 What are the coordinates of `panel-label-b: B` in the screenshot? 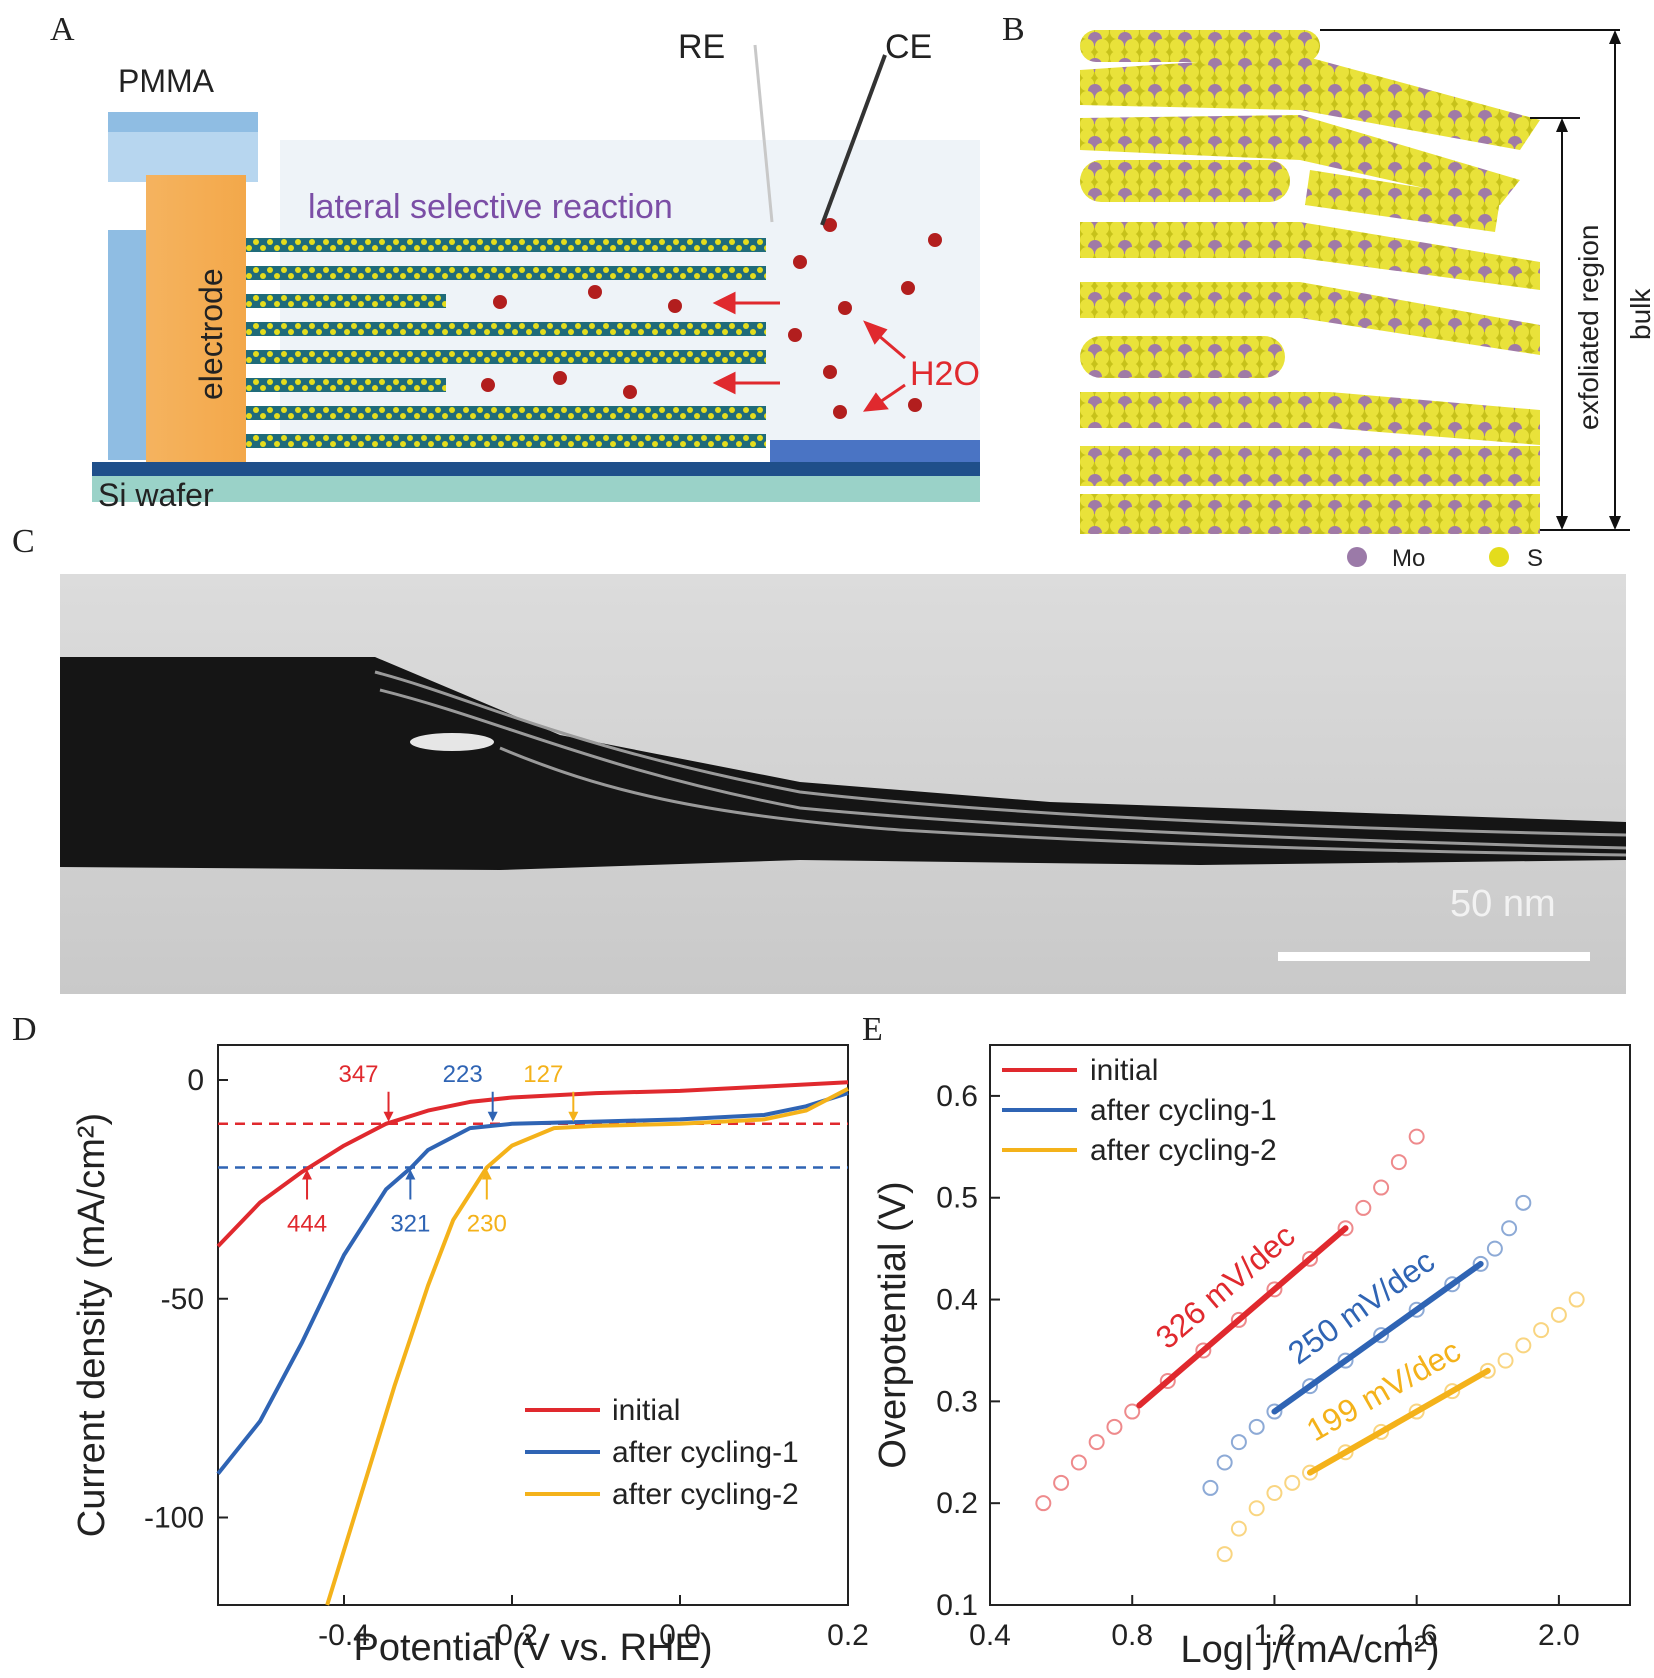 It's located at (1013, 29).